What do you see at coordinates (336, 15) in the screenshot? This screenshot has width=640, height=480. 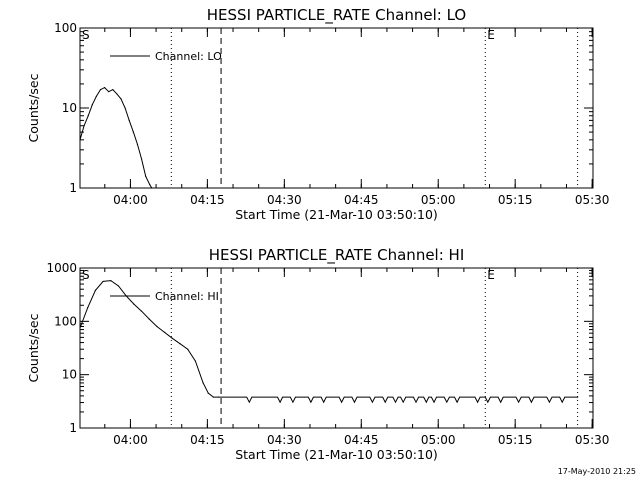 I see `chart-title: HESSI PARTICLE_RATE Channel: LO` at bounding box center [336, 15].